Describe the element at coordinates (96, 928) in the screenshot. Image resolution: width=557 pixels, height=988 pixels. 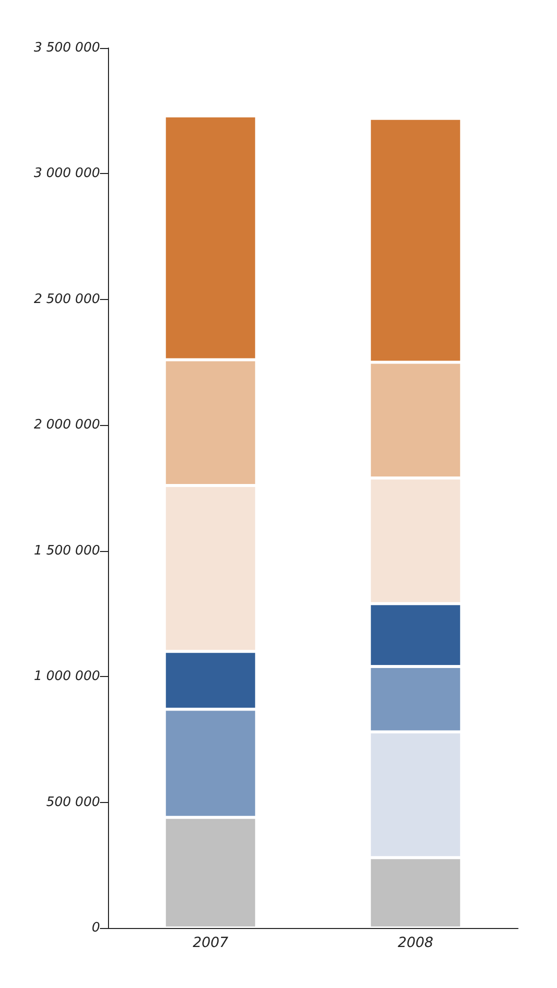
I see `y-tick-label: 0` at that location.